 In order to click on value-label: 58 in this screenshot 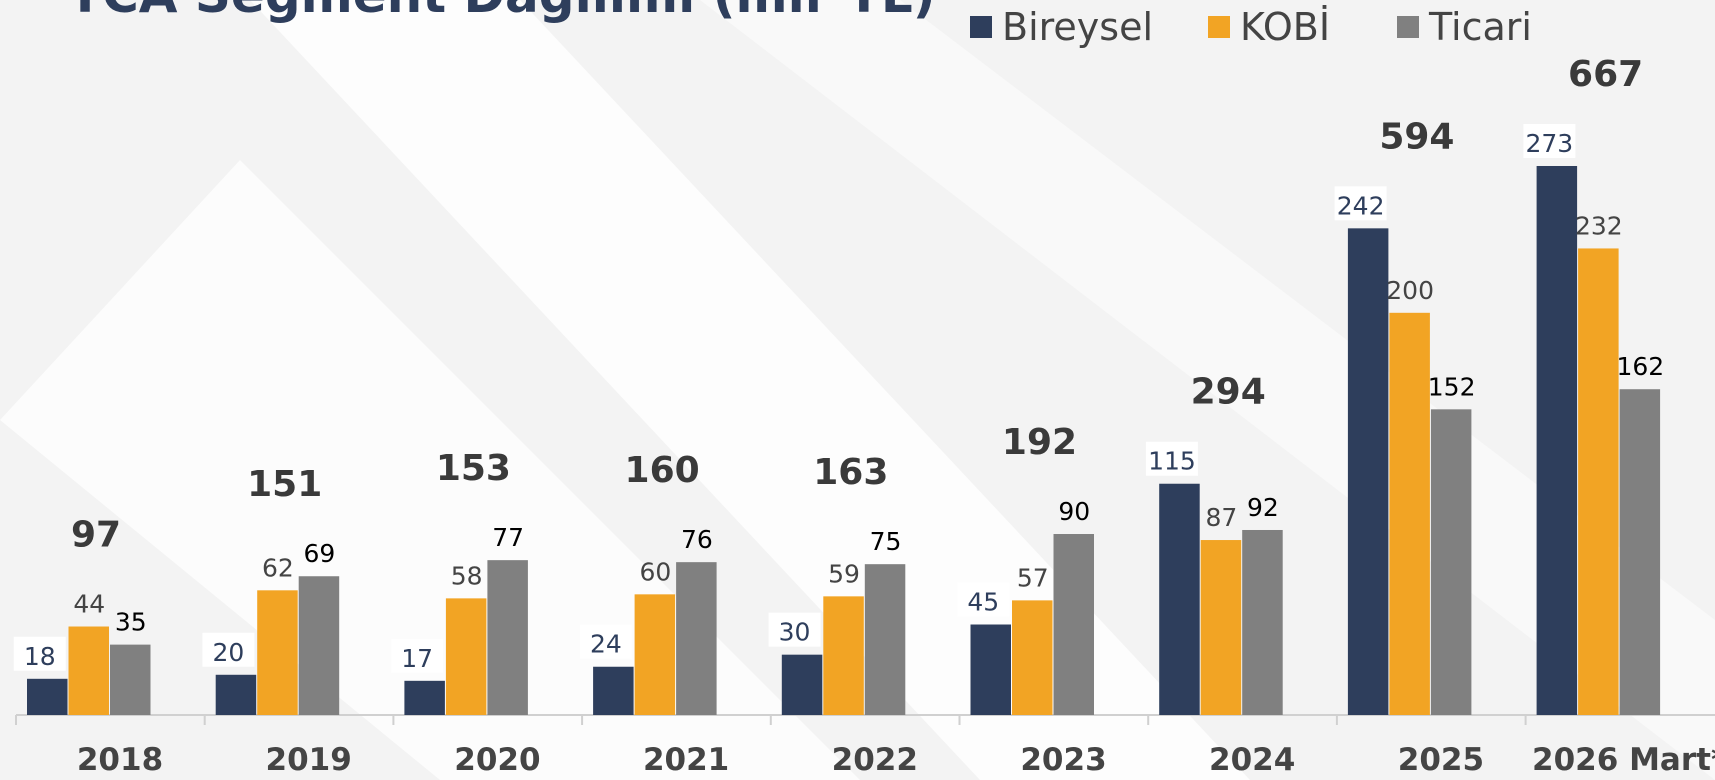, I will do `click(467, 575)`.